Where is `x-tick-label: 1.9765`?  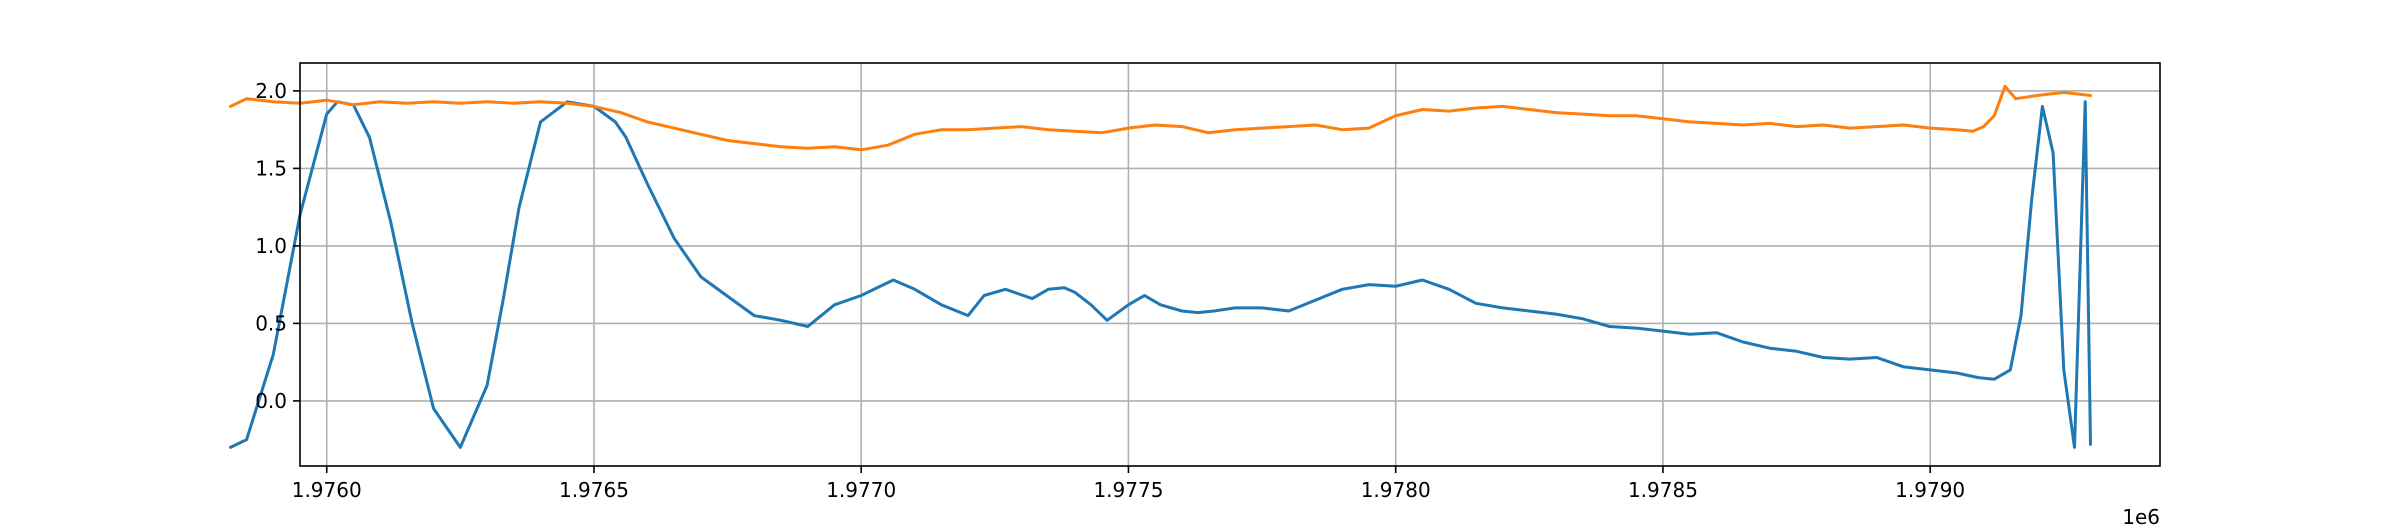
x-tick-label: 1.9765 is located at coordinates (594, 490).